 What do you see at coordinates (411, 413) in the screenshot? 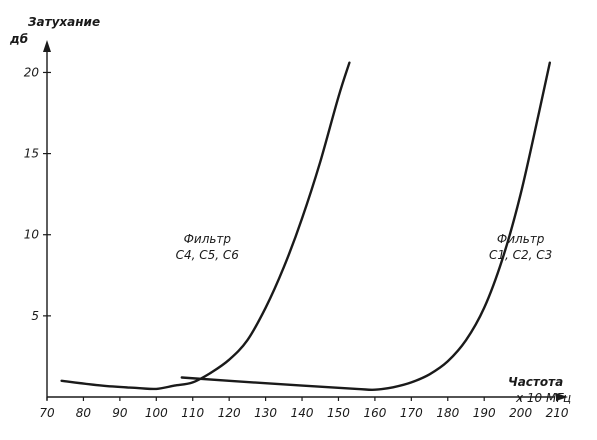
I see `x-tick-label: 170` at bounding box center [411, 413].